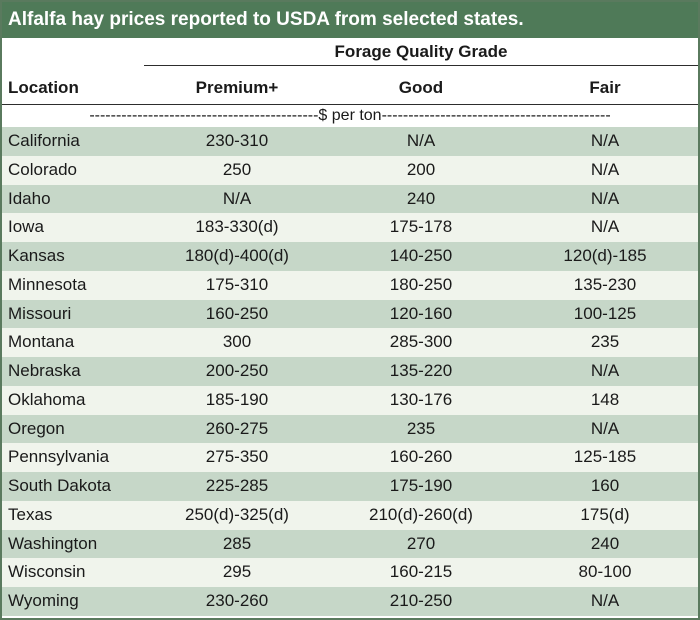 The height and width of the screenshot is (620, 700). Describe the element at coordinates (605, 485) in the screenshot. I see `fair-cell: 160` at that location.